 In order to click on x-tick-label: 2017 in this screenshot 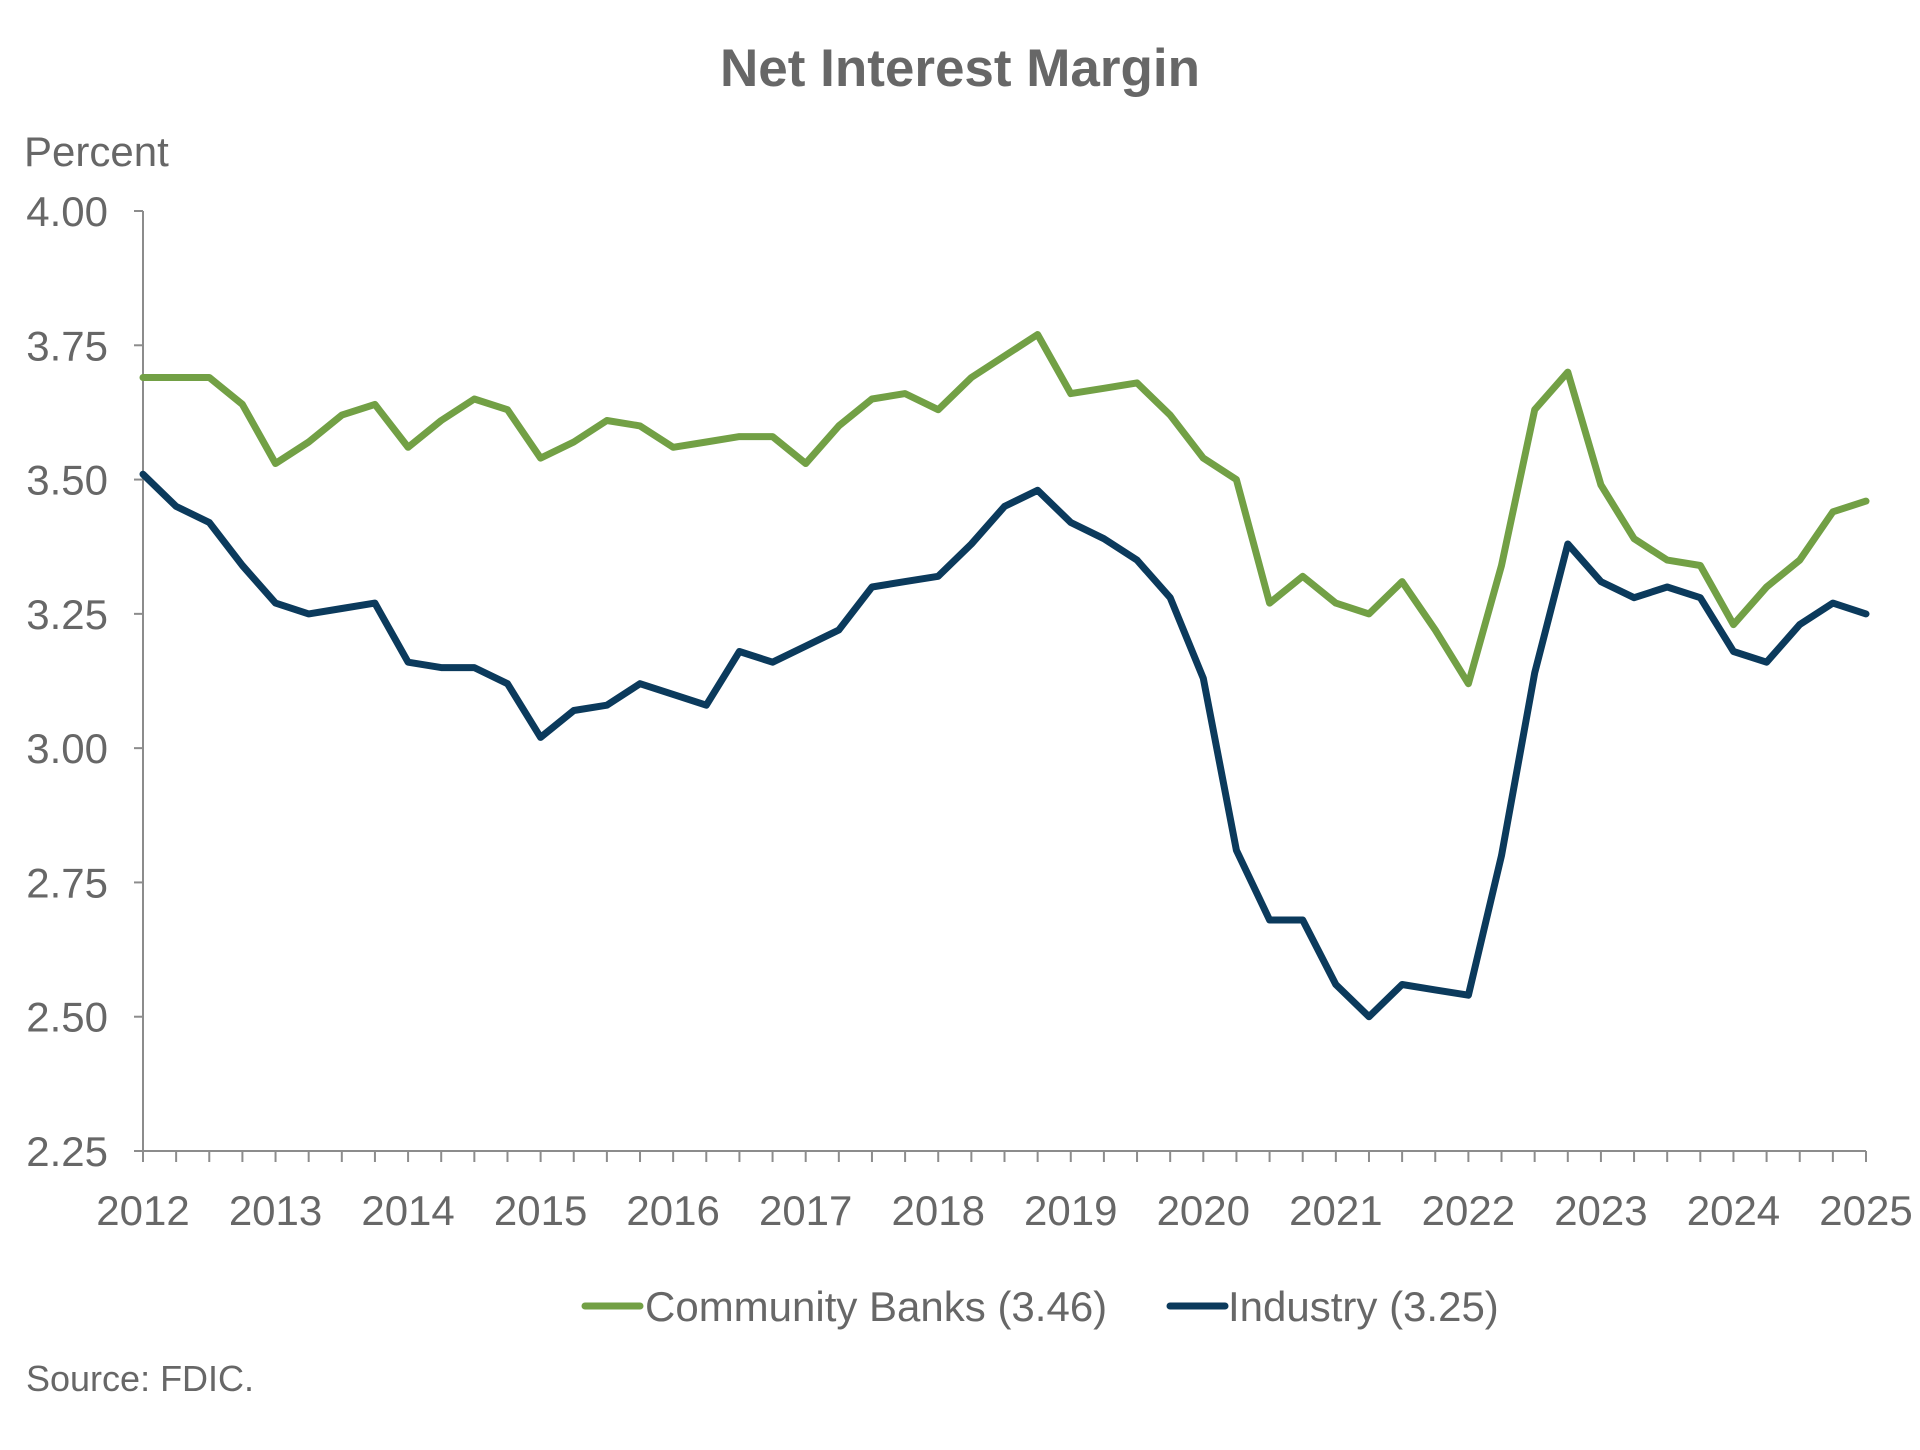, I will do `click(805, 1210)`.